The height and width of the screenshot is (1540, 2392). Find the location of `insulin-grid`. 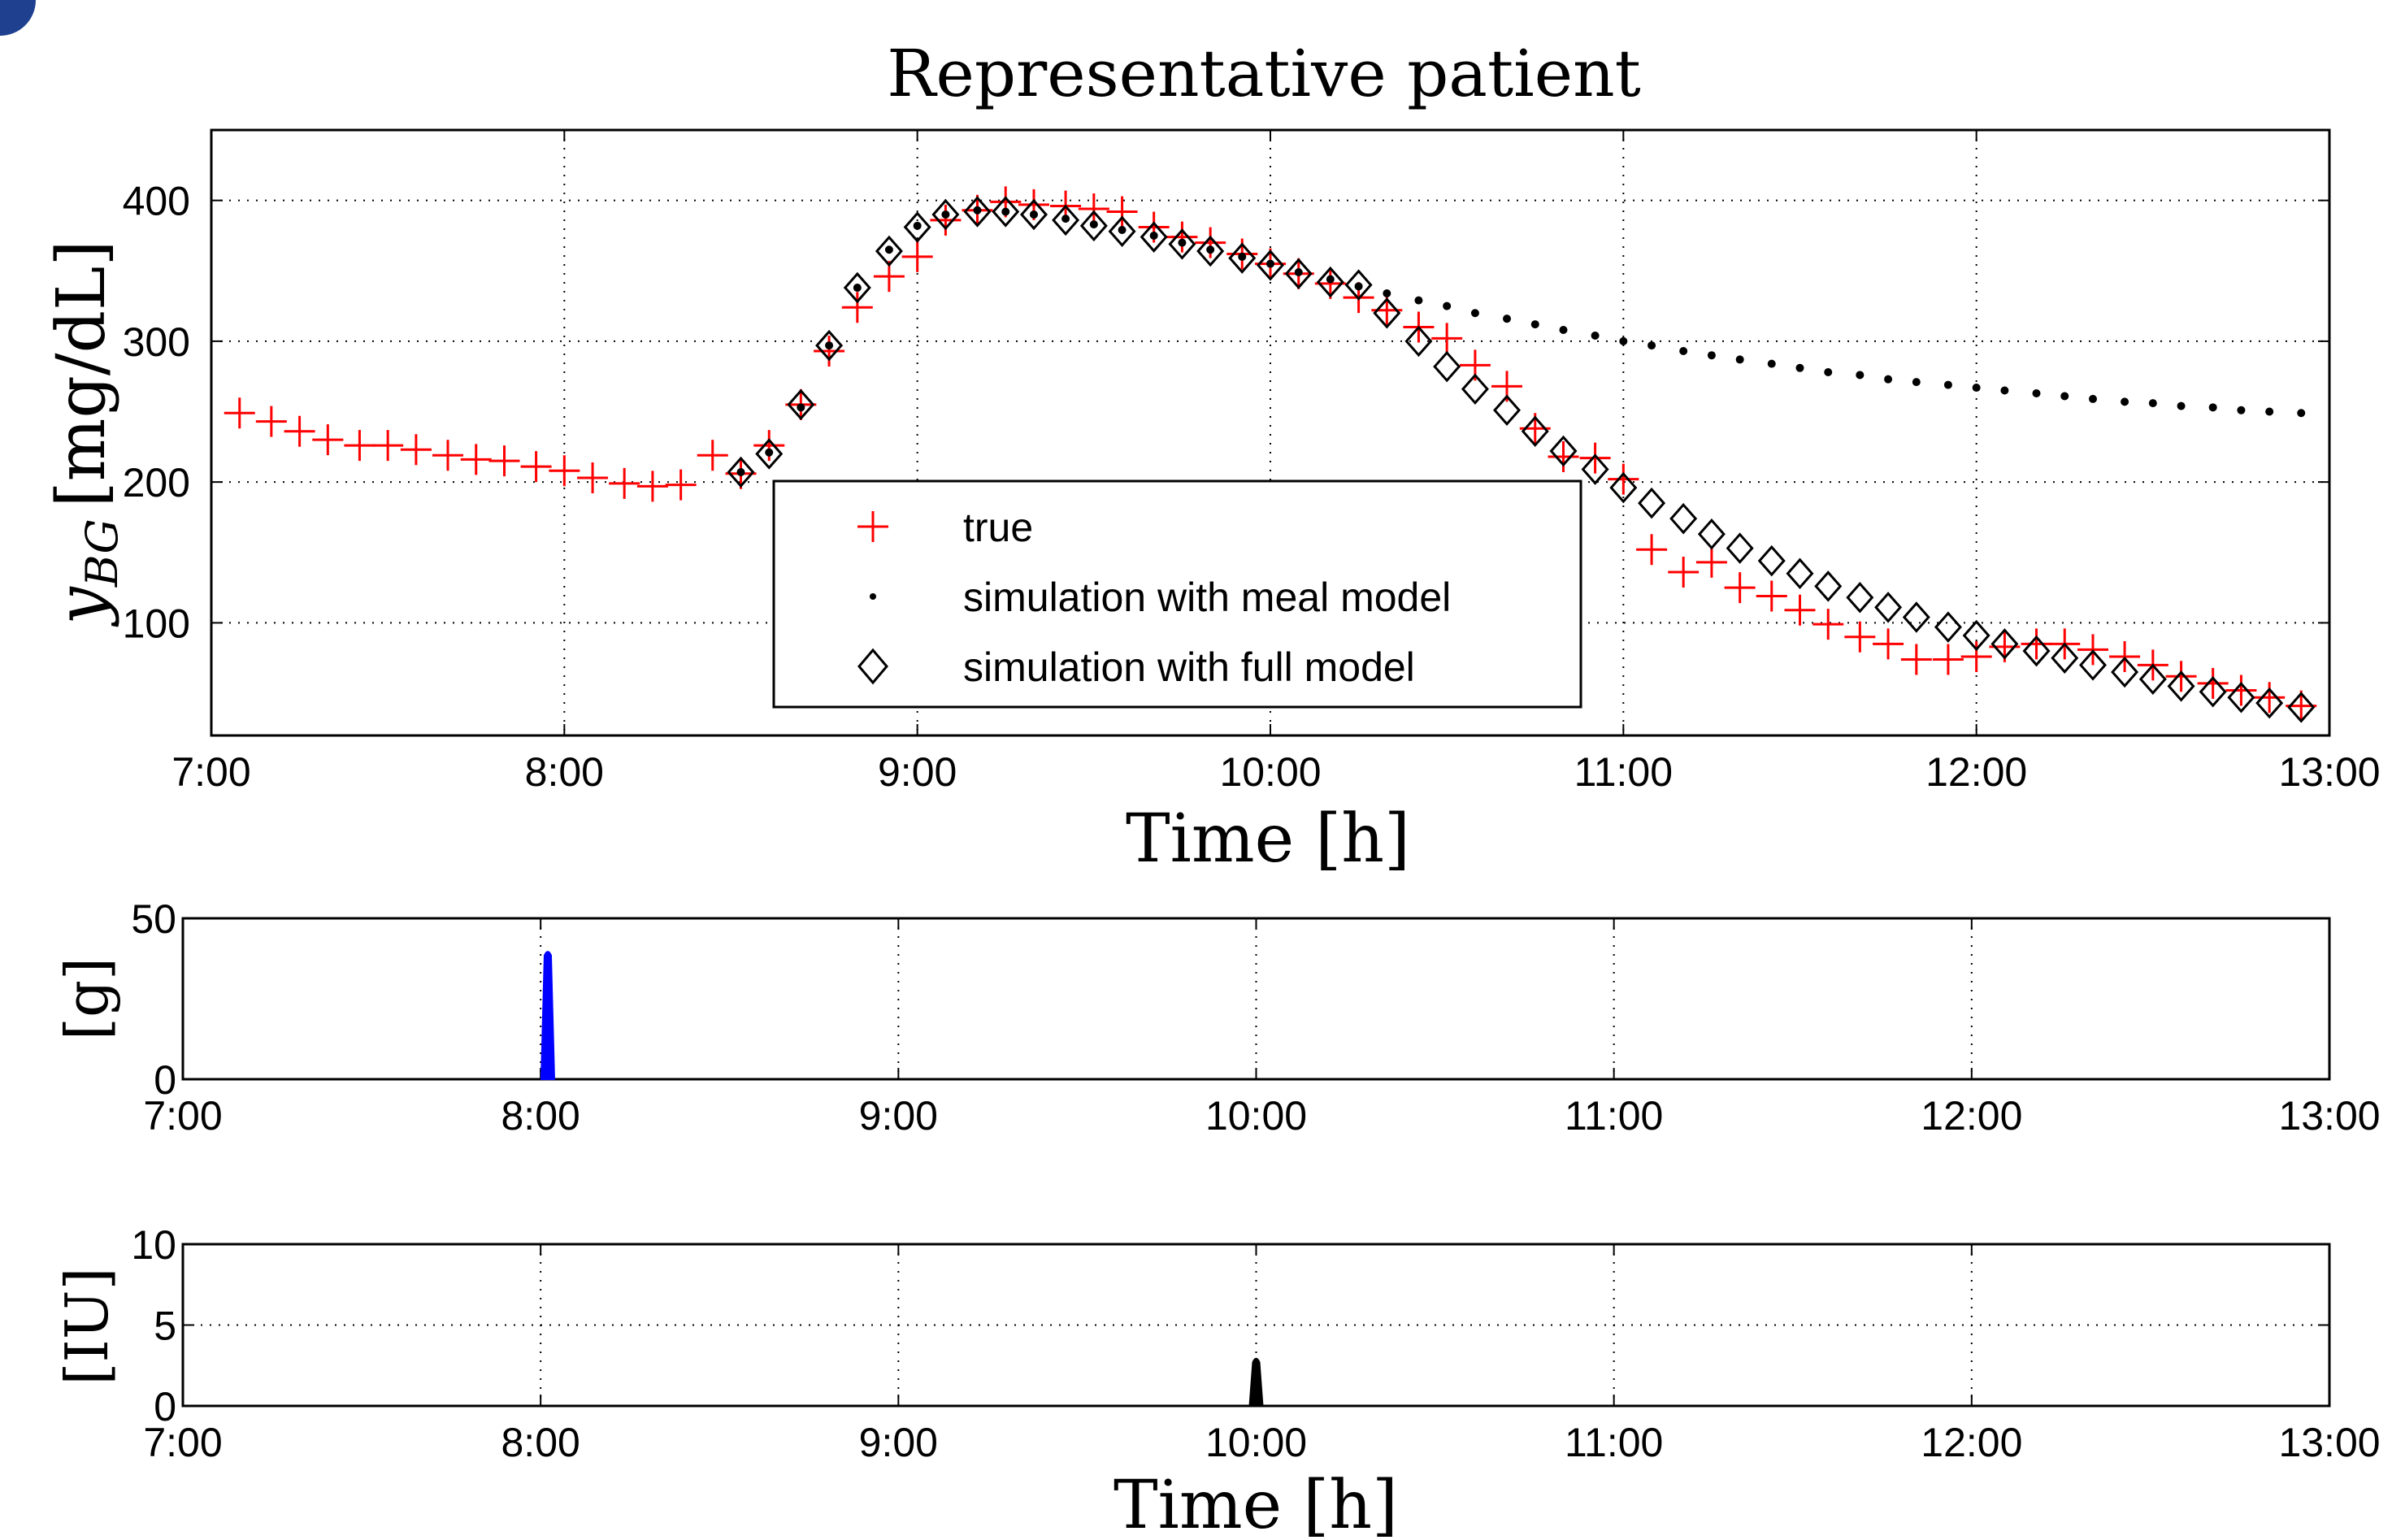

insulin-grid is located at coordinates (1256, 1325).